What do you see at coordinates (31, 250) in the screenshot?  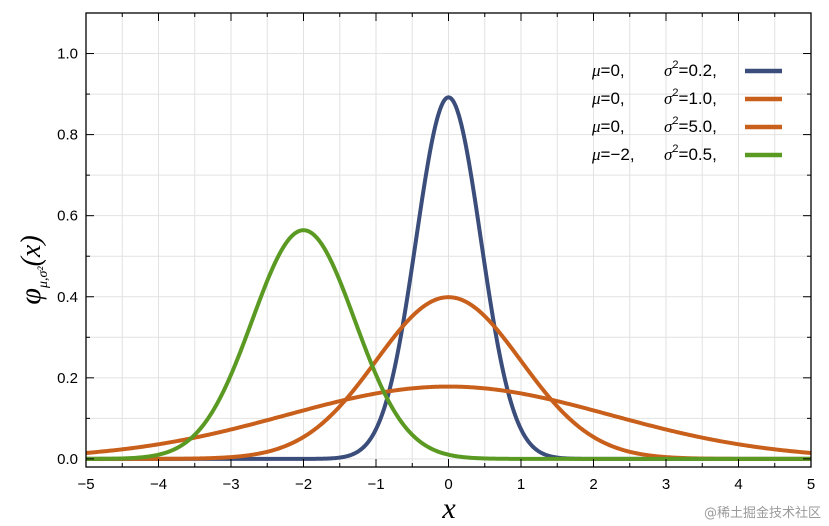 I see `y-axis-title-arg: (x)` at bounding box center [31, 250].